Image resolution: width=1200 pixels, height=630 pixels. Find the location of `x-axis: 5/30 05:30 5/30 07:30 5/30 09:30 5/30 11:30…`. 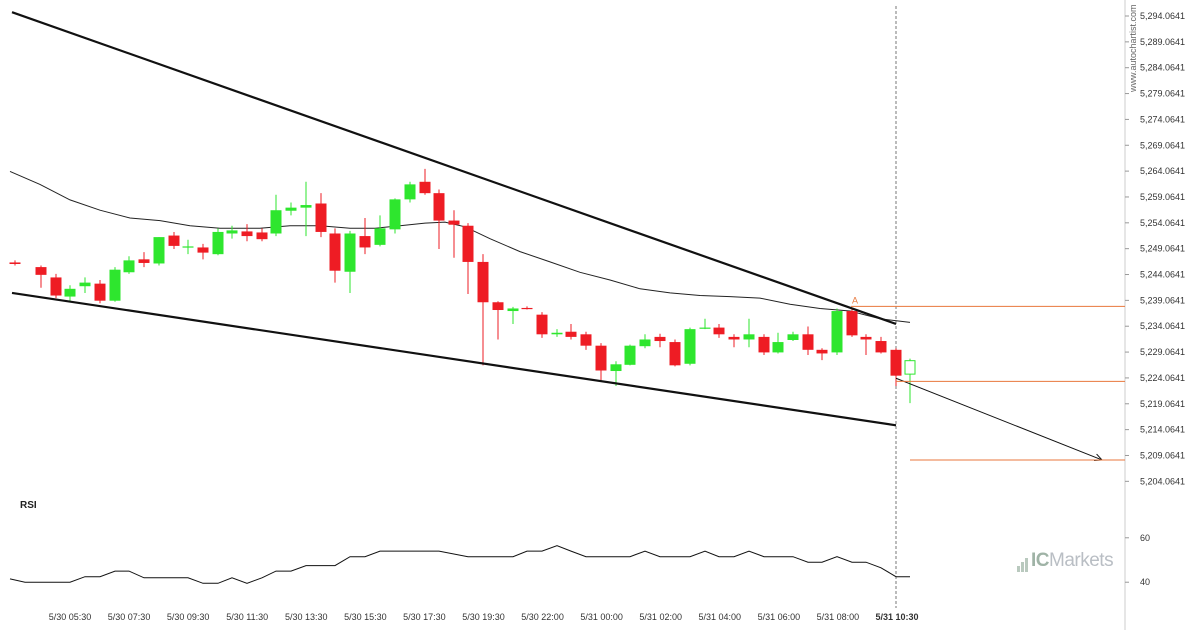

x-axis: 5/30 05:30 5/30 07:30 5/30 09:30 5/30 11:30… is located at coordinates (484, 617).